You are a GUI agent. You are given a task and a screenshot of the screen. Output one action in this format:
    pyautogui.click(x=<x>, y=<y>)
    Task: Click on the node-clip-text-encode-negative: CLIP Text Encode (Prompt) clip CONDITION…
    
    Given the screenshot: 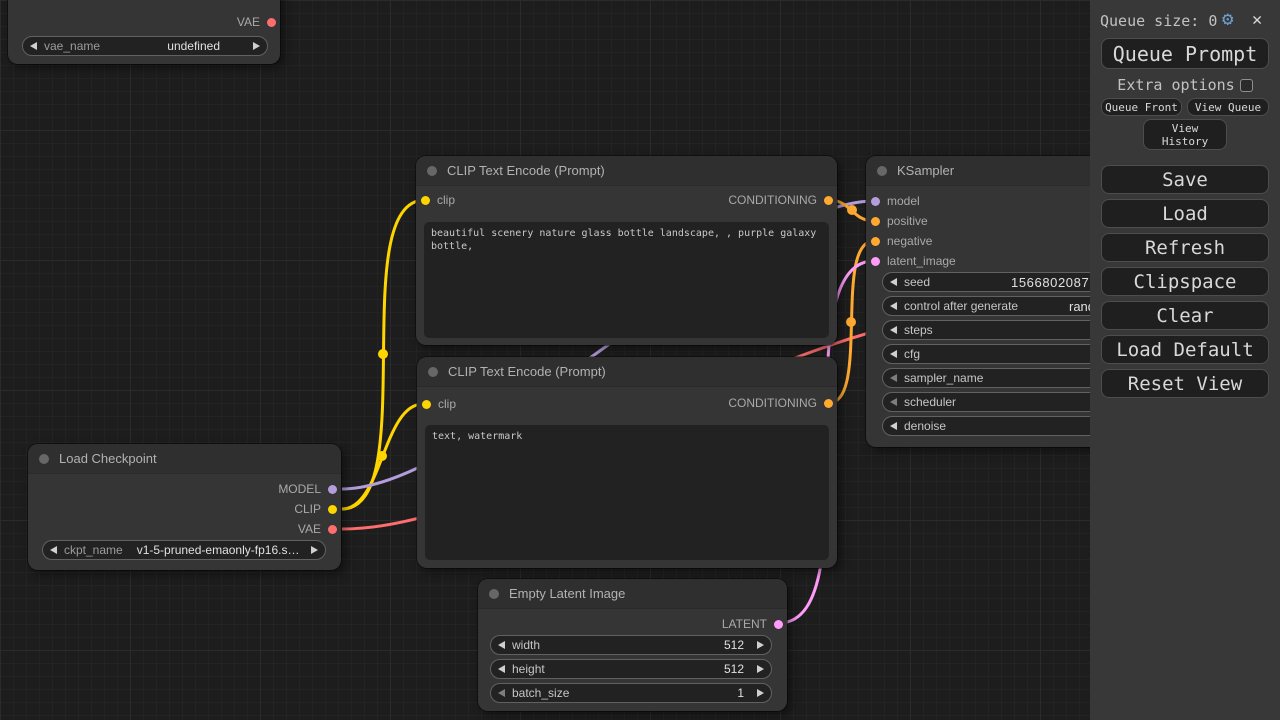 What is the action you would take?
    pyautogui.click(x=627, y=462)
    